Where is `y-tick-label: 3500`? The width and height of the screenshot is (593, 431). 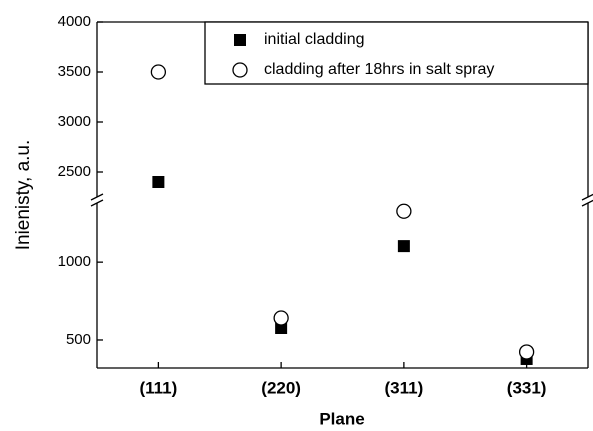
y-tick-label: 3500 is located at coordinates (74, 71).